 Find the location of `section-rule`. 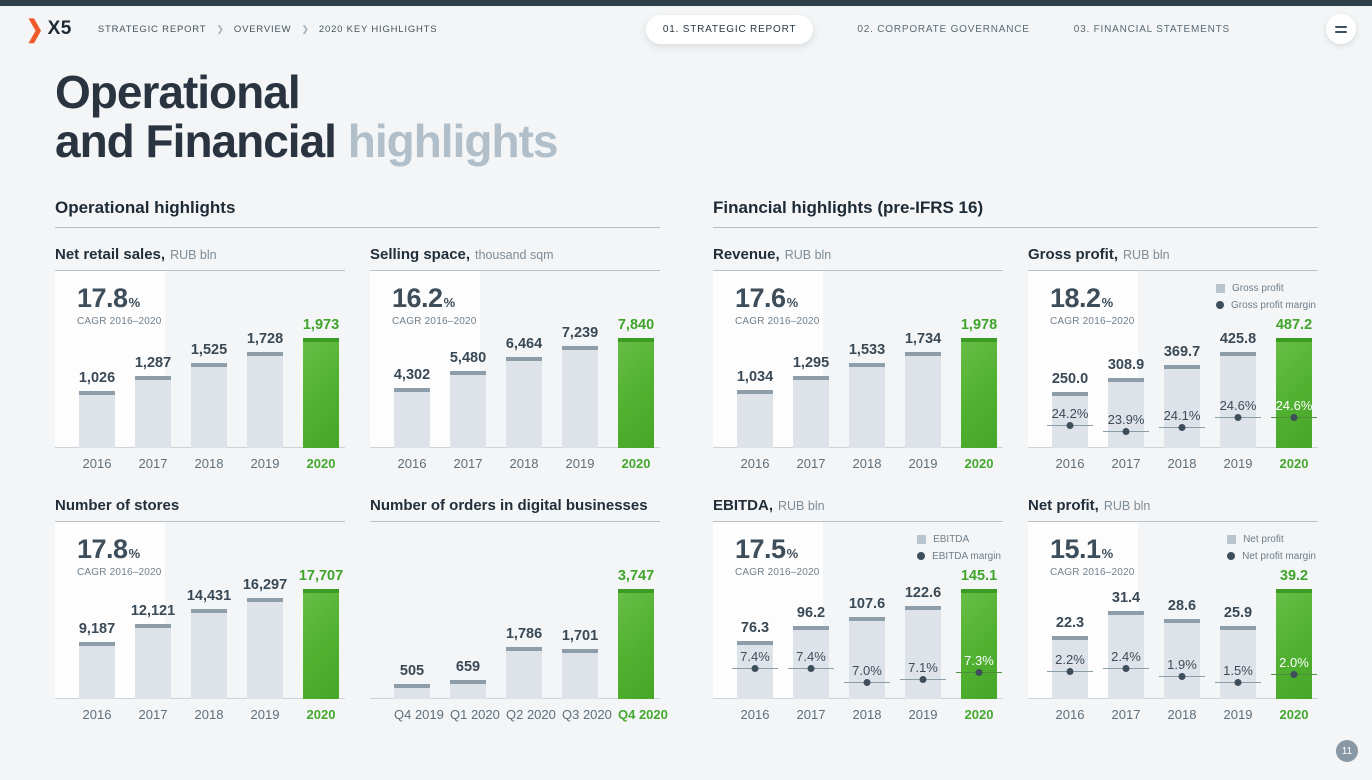

section-rule is located at coordinates (357, 227).